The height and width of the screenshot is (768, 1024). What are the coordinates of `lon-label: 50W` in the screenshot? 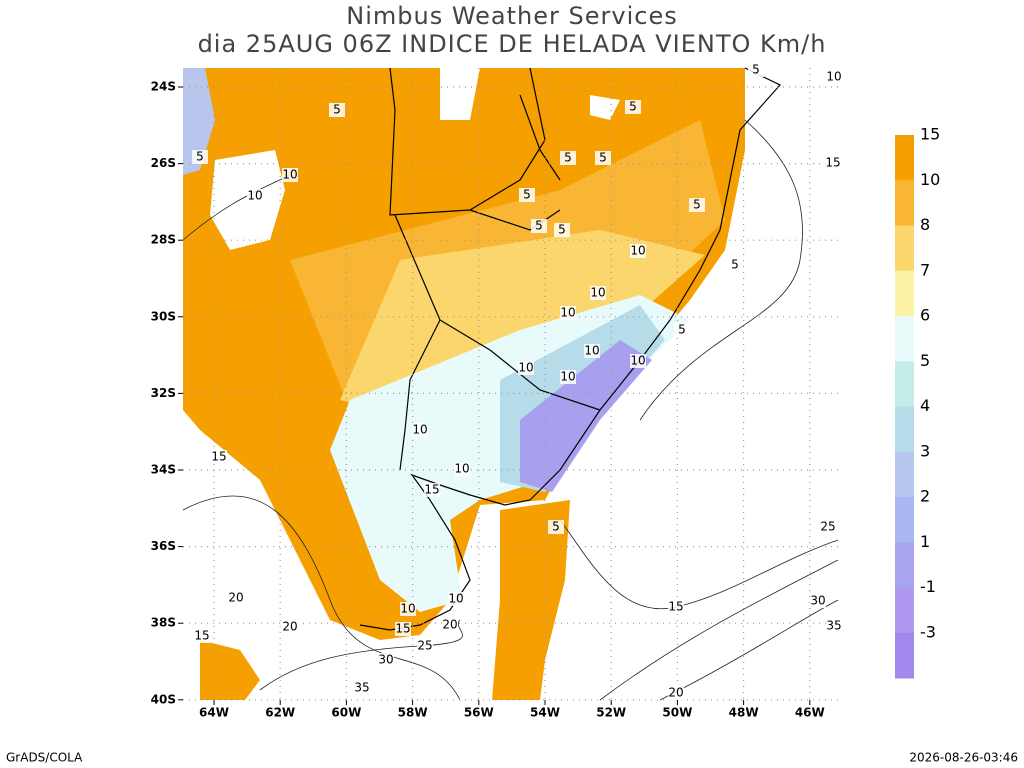 It's located at (677, 713).